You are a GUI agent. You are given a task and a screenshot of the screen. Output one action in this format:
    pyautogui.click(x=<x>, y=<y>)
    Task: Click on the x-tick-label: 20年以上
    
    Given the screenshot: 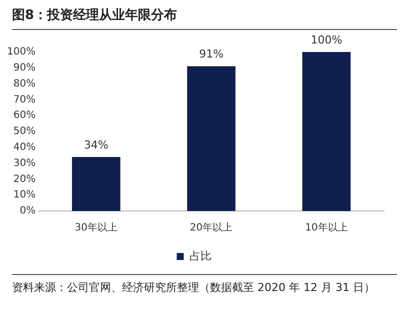 What is the action you would take?
    pyautogui.click(x=211, y=228)
    